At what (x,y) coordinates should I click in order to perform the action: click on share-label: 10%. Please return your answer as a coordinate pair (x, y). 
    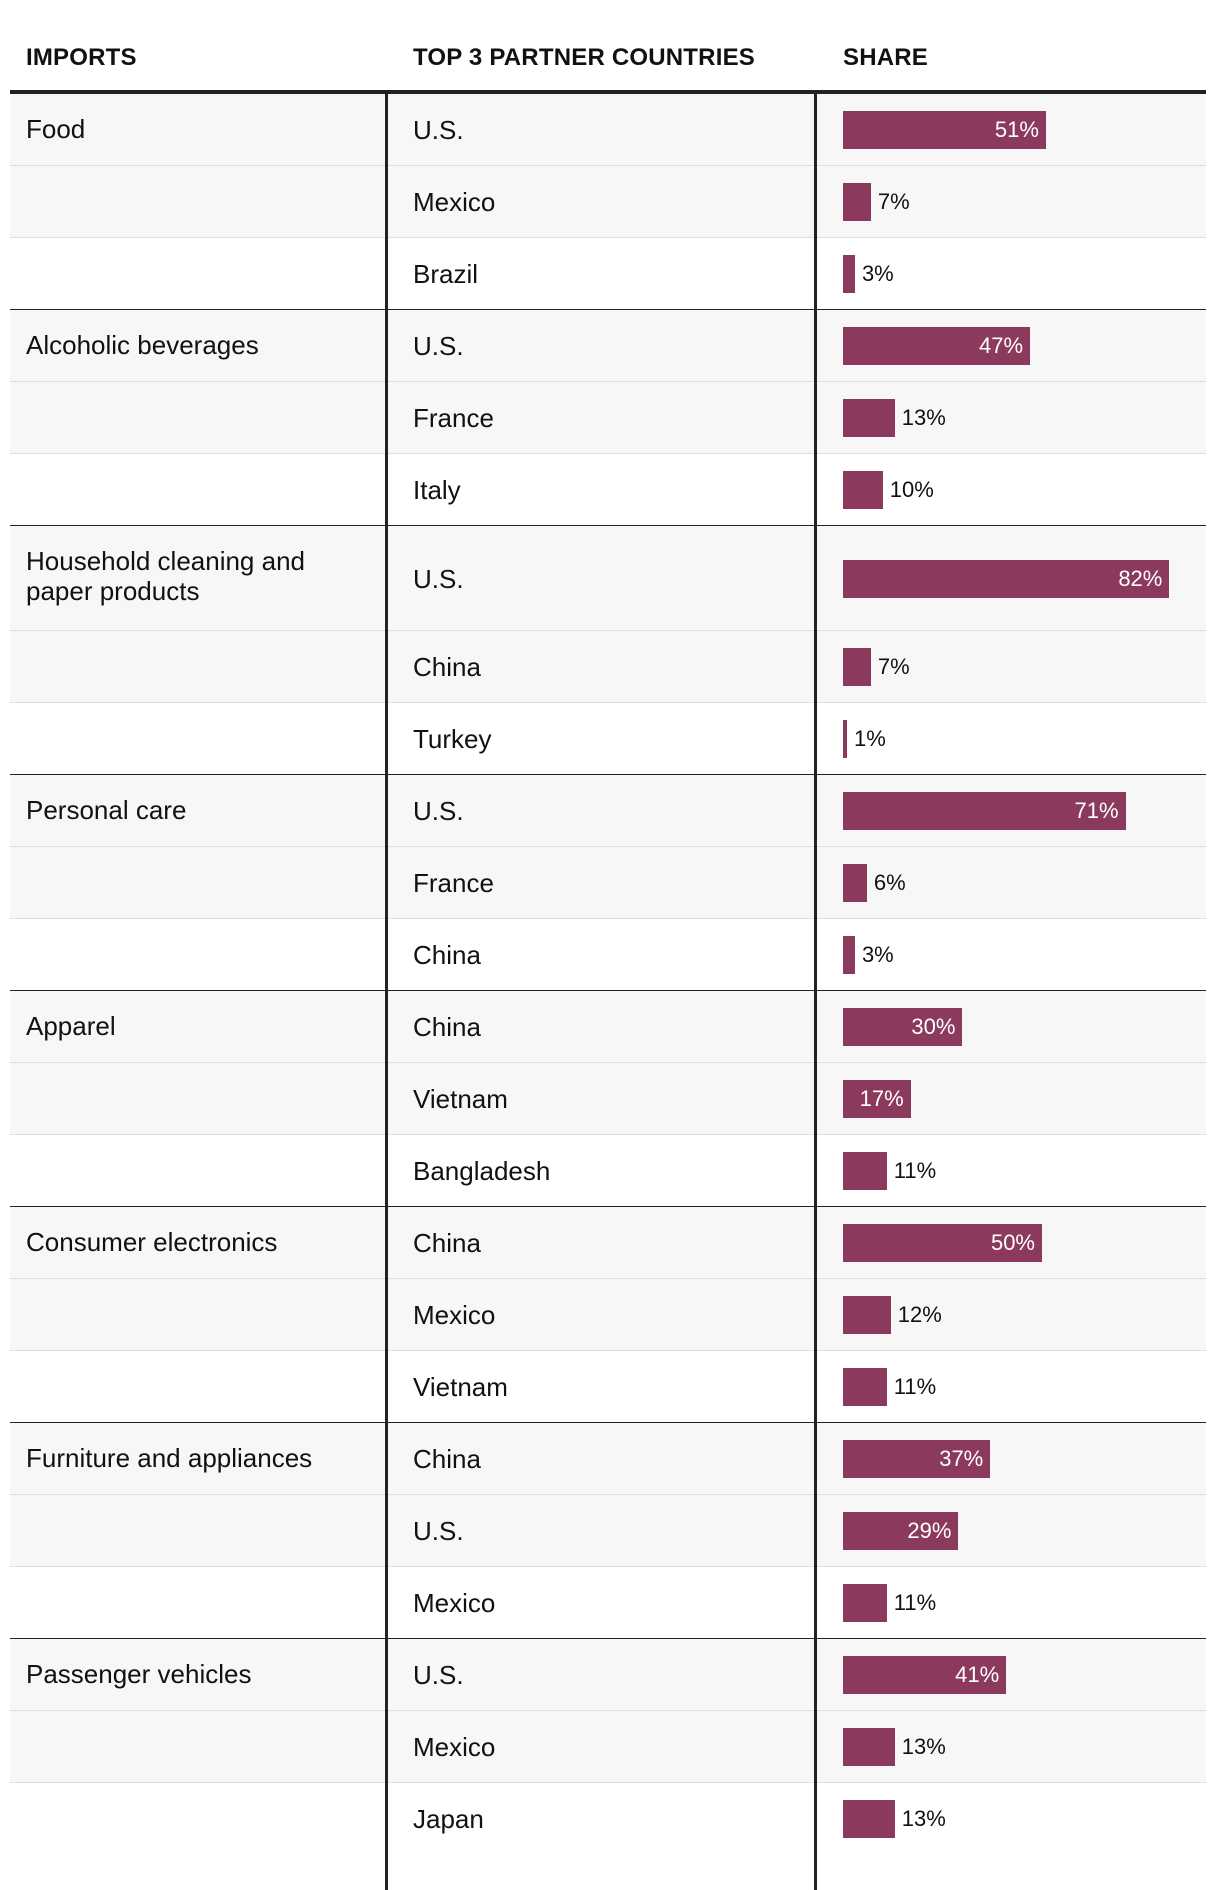
    Looking at the image, I should click on (911, 489).